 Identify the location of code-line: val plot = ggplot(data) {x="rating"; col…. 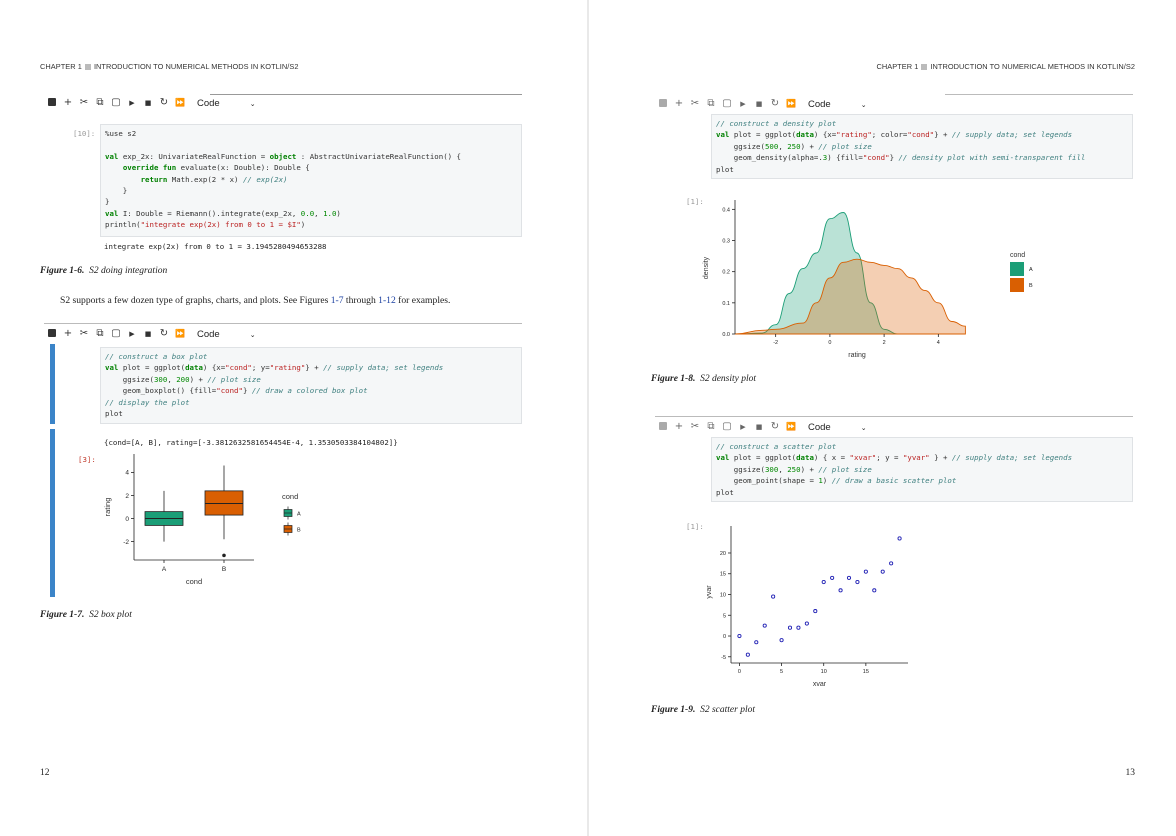
(922, 134).